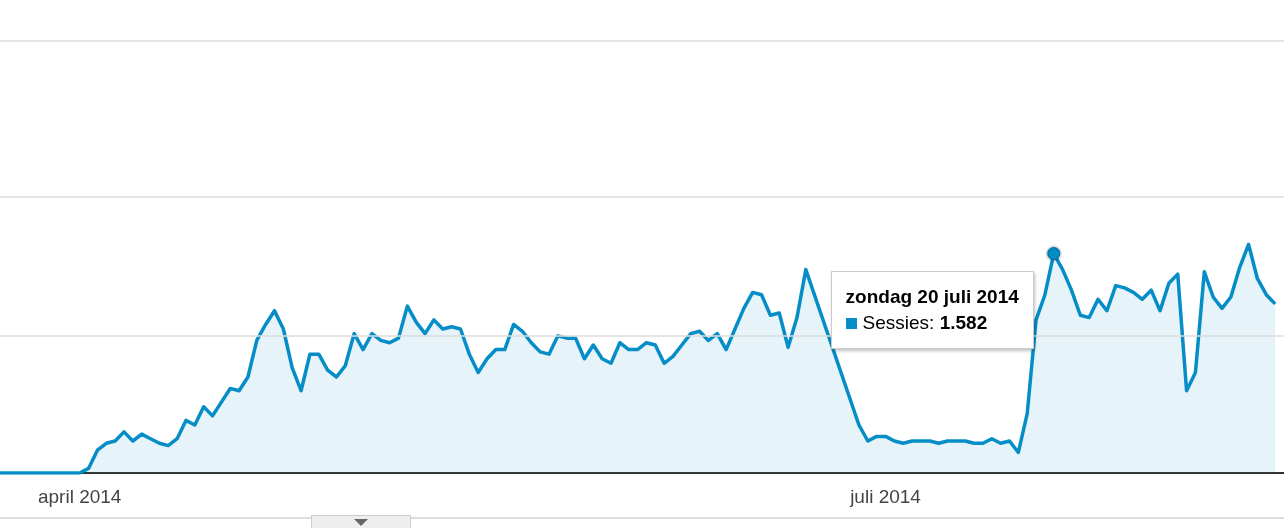 This screenshot has height=528, width=1284. Describe the element at coordinates (885, 496) in the screenshot. I see `x-tick-label: juli 2014` at that location.